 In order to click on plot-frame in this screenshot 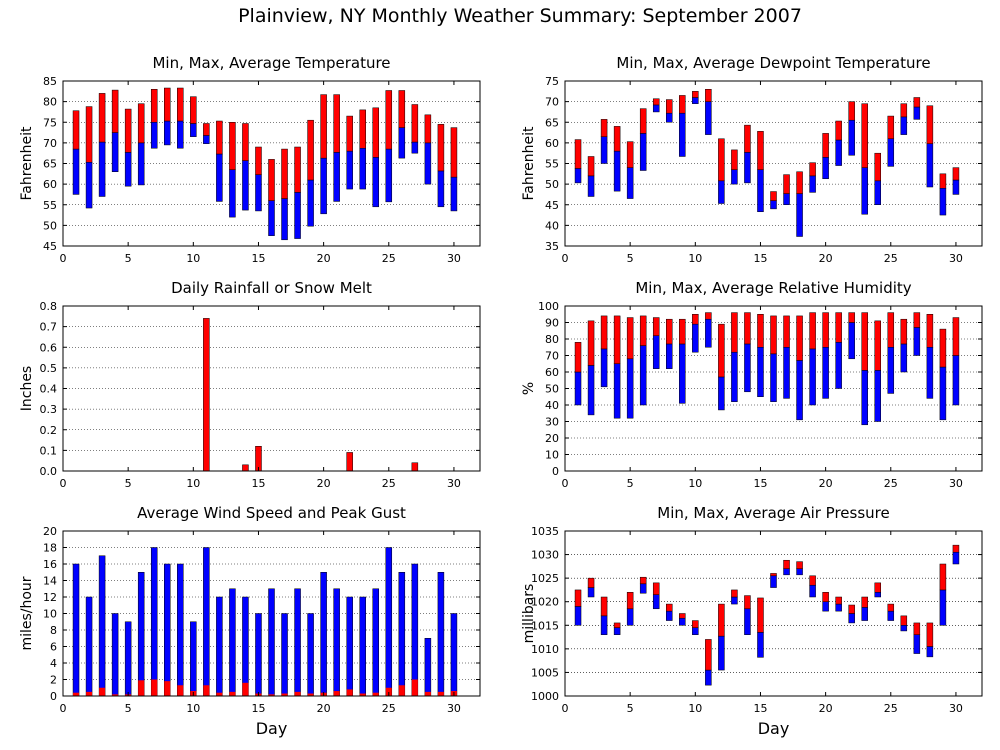, I will do `click(773, 613)`.